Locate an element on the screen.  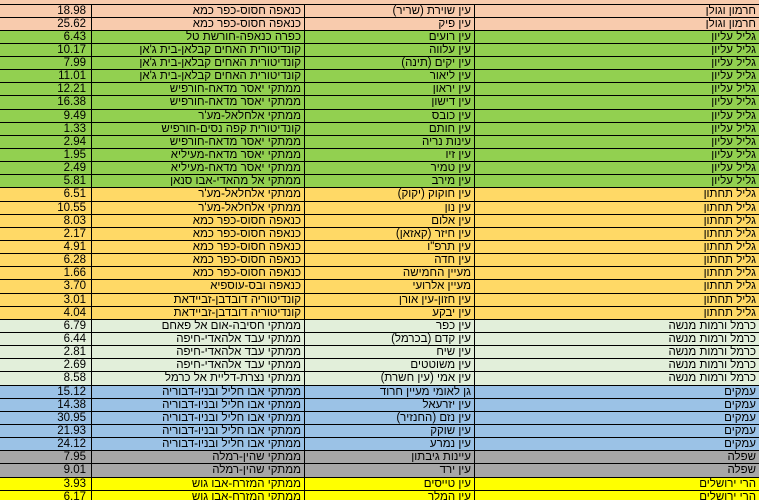
value-cell: 6.28 is located at coordinates (46, 260).